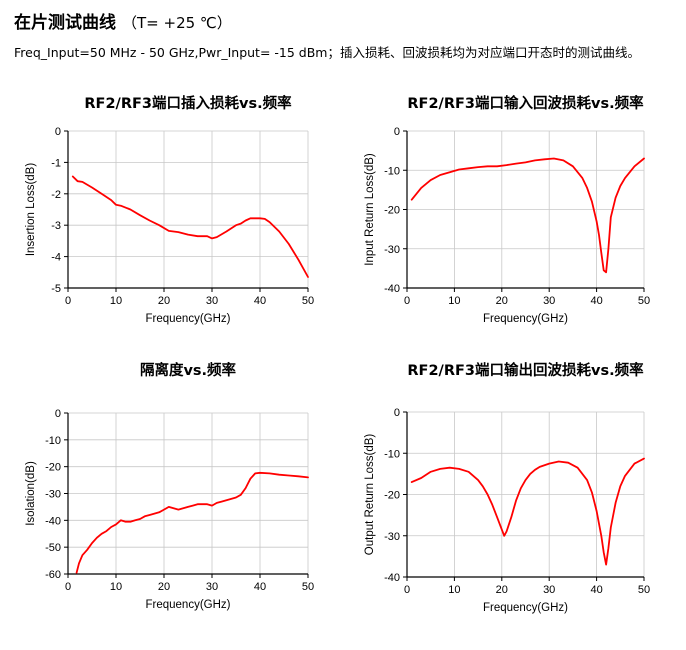 The height and width of the screenshot is (650, 686). I want to click on y-axis-label: Output Return Loss(dB), so click(370, 495).